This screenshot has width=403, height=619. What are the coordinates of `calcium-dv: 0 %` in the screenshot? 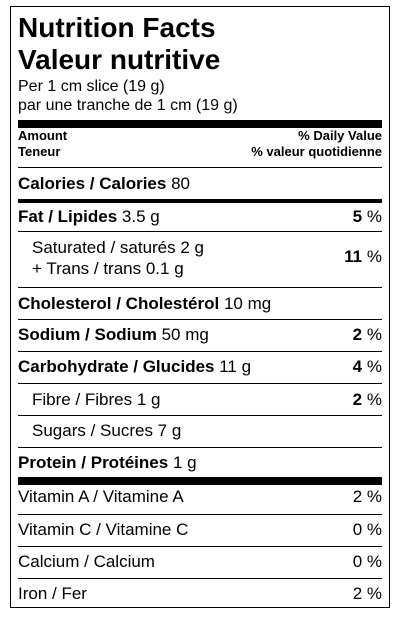 It's located at (367, 561).